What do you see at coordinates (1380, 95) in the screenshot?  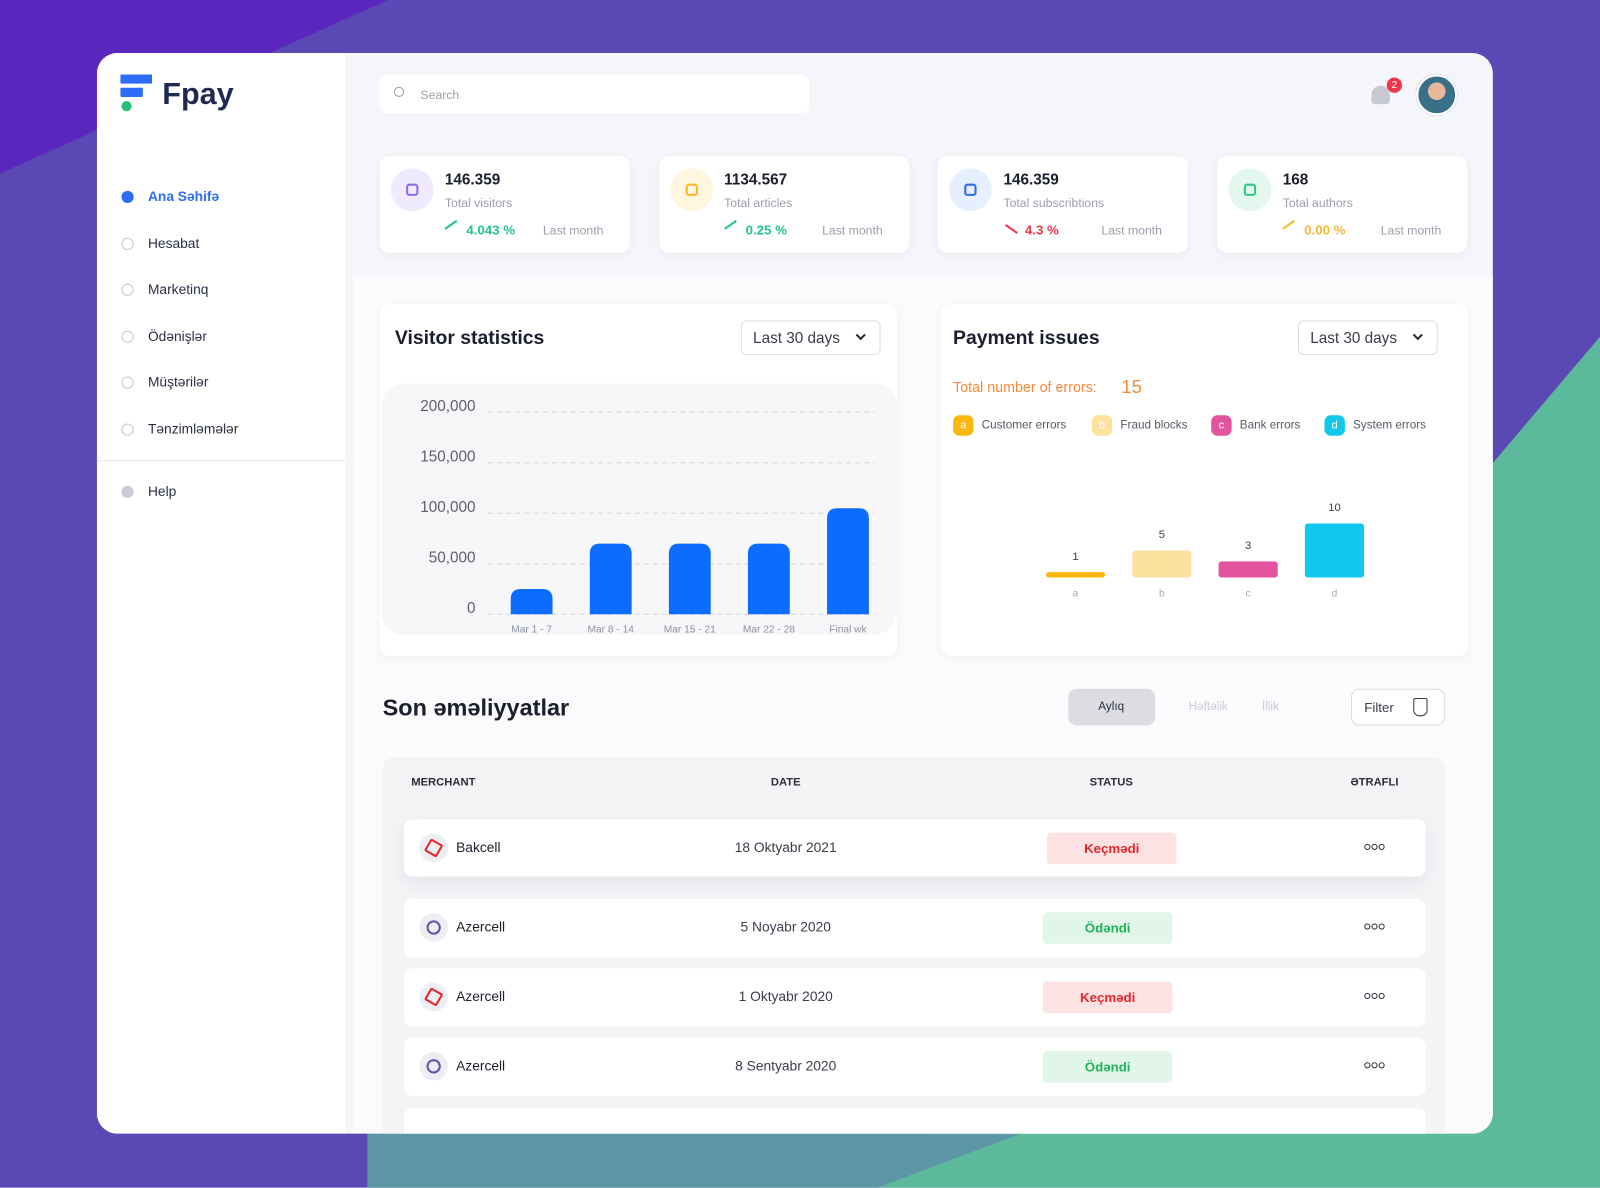 I see `bell-icon` at bounding box center [1380, 95].